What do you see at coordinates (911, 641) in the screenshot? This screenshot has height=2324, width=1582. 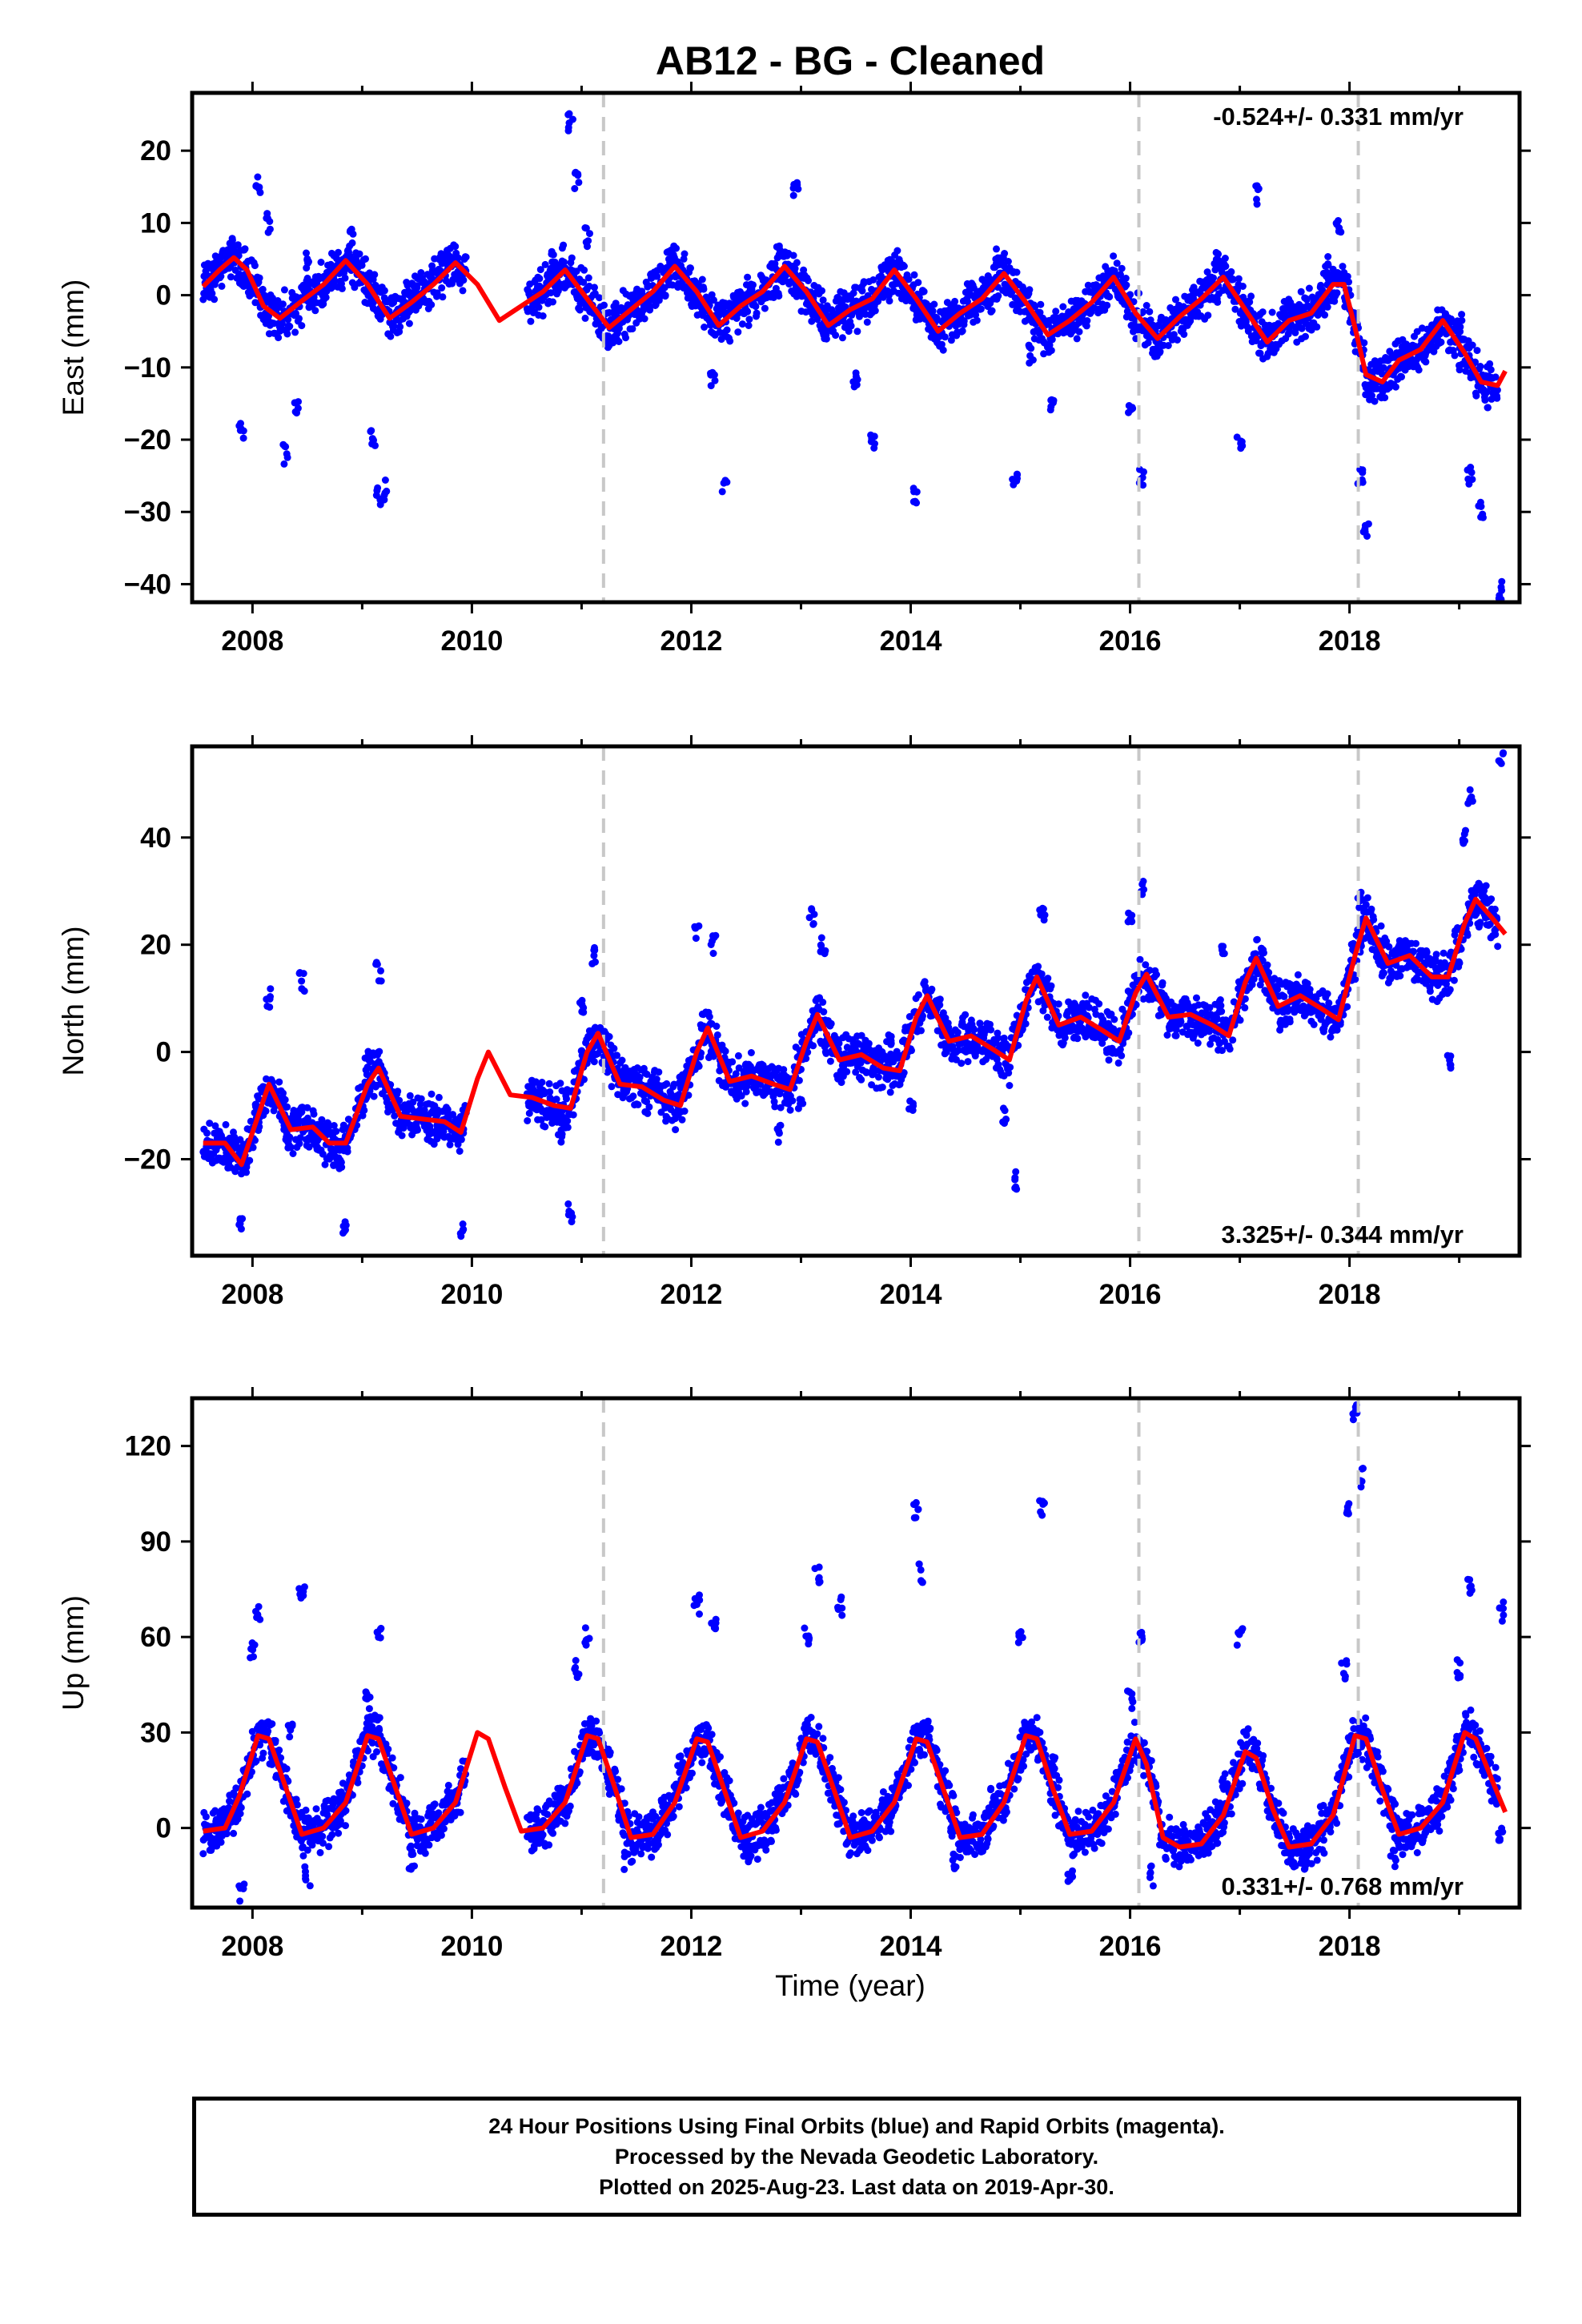 I see `x-tick-label: 2014` at bounding box center [911, 641].